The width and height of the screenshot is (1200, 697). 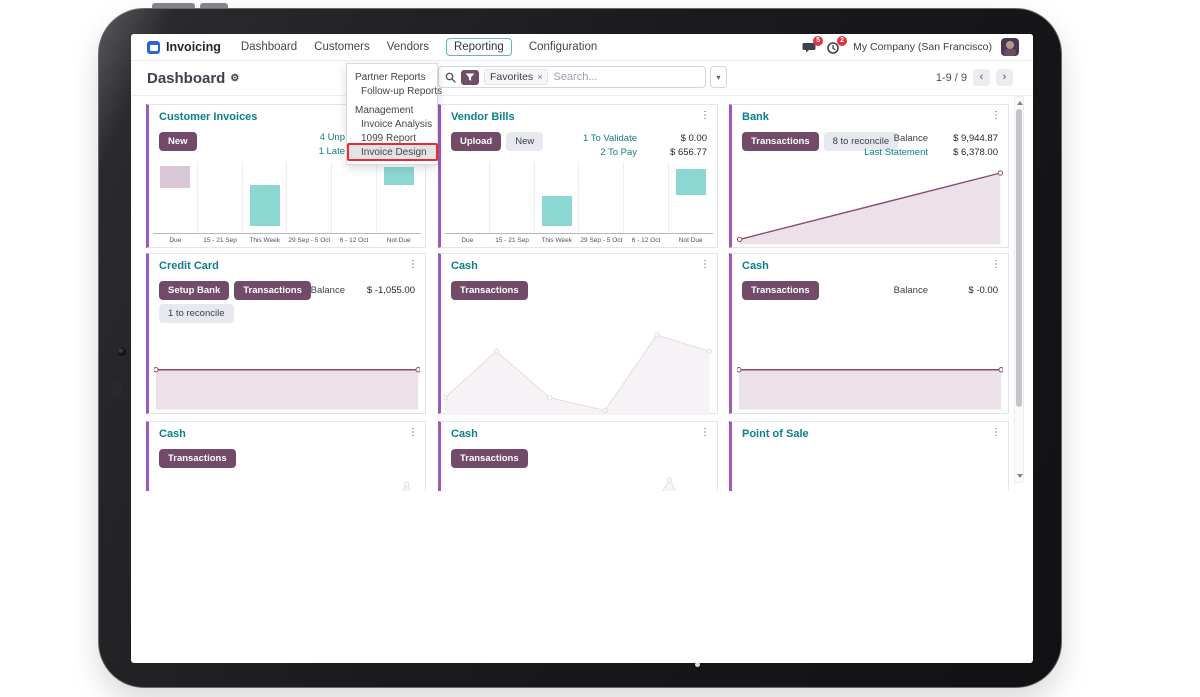 What do you see at coordinates (331, 151) in the screenshot?
I see `stat-label: 1 Late` at bounding box center [331, 151].